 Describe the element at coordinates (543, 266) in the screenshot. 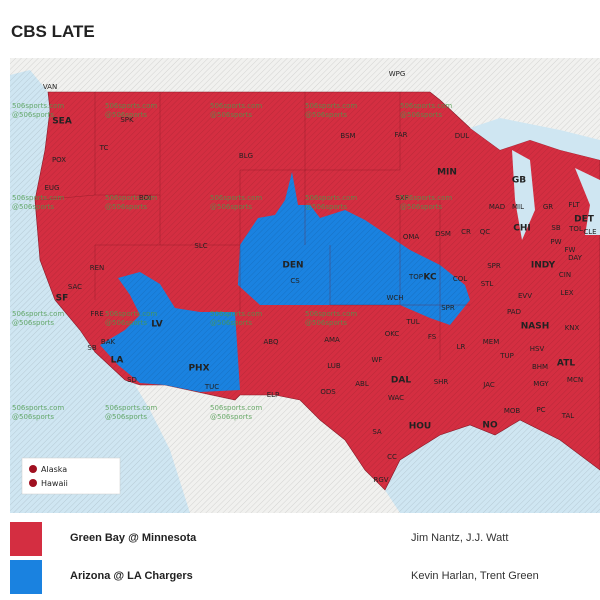

I see `city-label: INDY` at that location.